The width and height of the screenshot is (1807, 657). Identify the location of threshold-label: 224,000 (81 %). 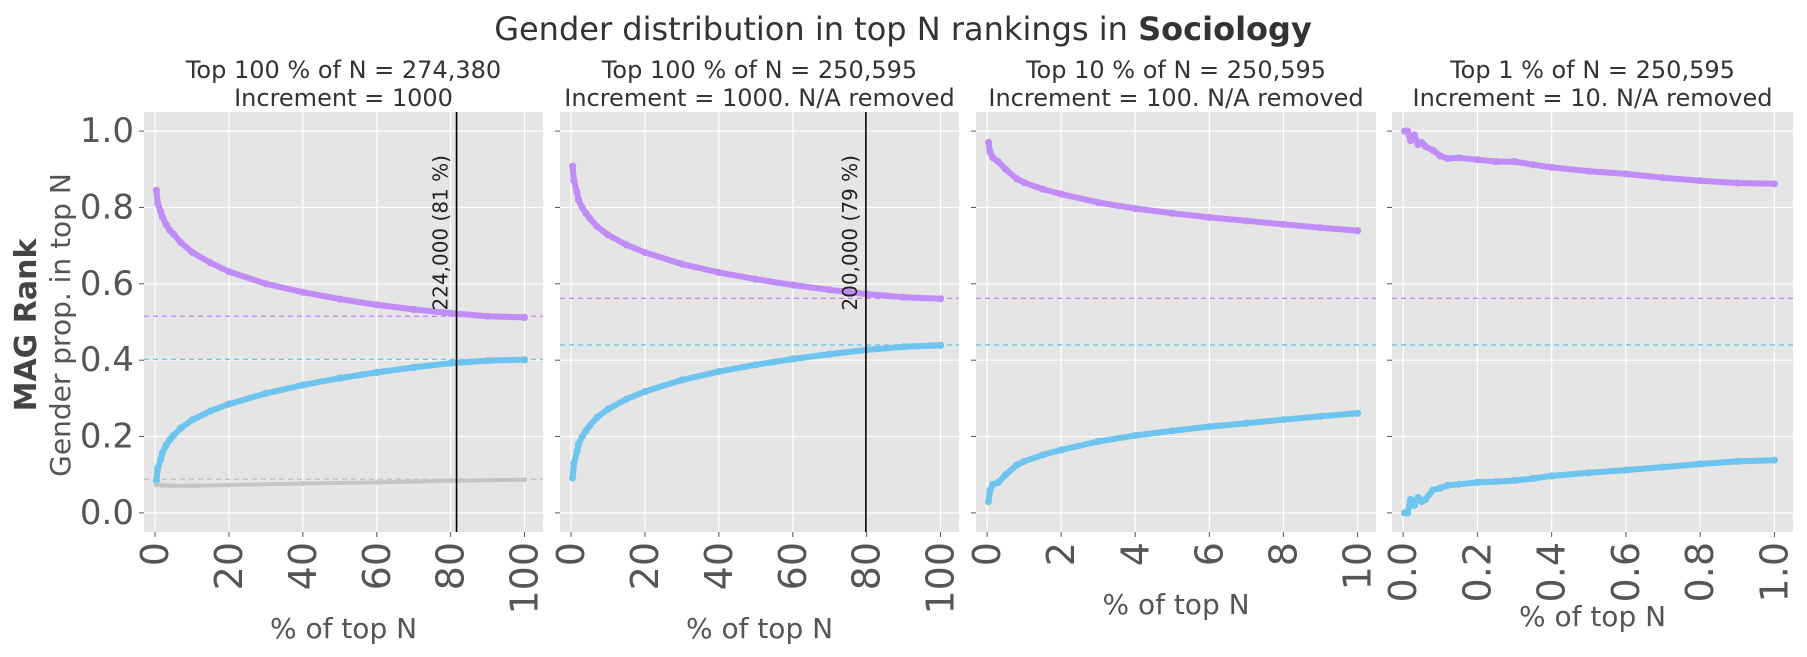
(441, 232).